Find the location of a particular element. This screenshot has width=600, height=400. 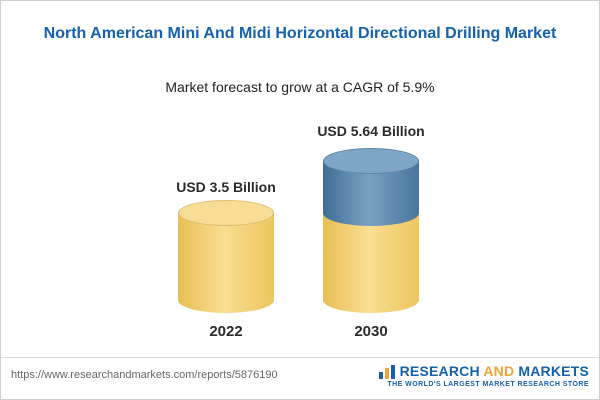

bar-2030 is located at coordinates (371, 230).